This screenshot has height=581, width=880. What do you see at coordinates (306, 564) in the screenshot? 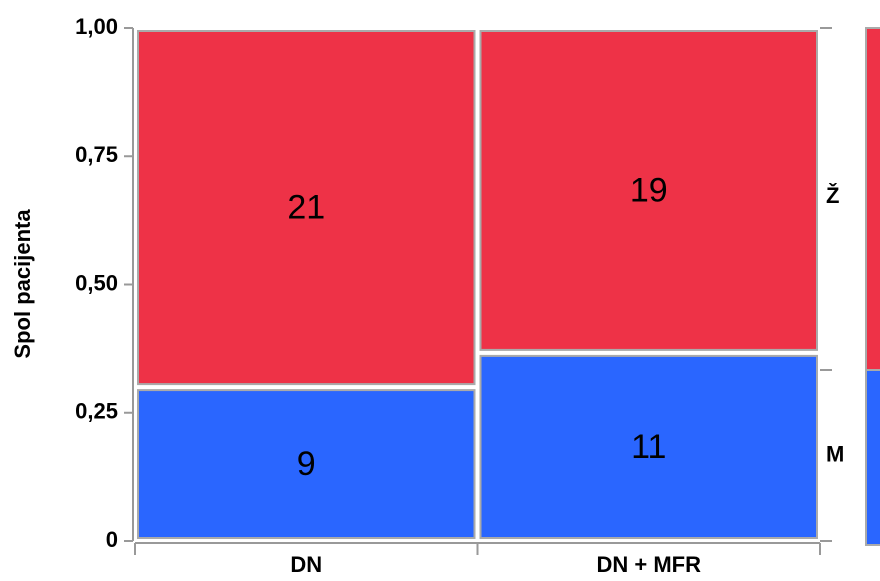
I see `x-tick-label: DN` at bounding box center [306, 564].